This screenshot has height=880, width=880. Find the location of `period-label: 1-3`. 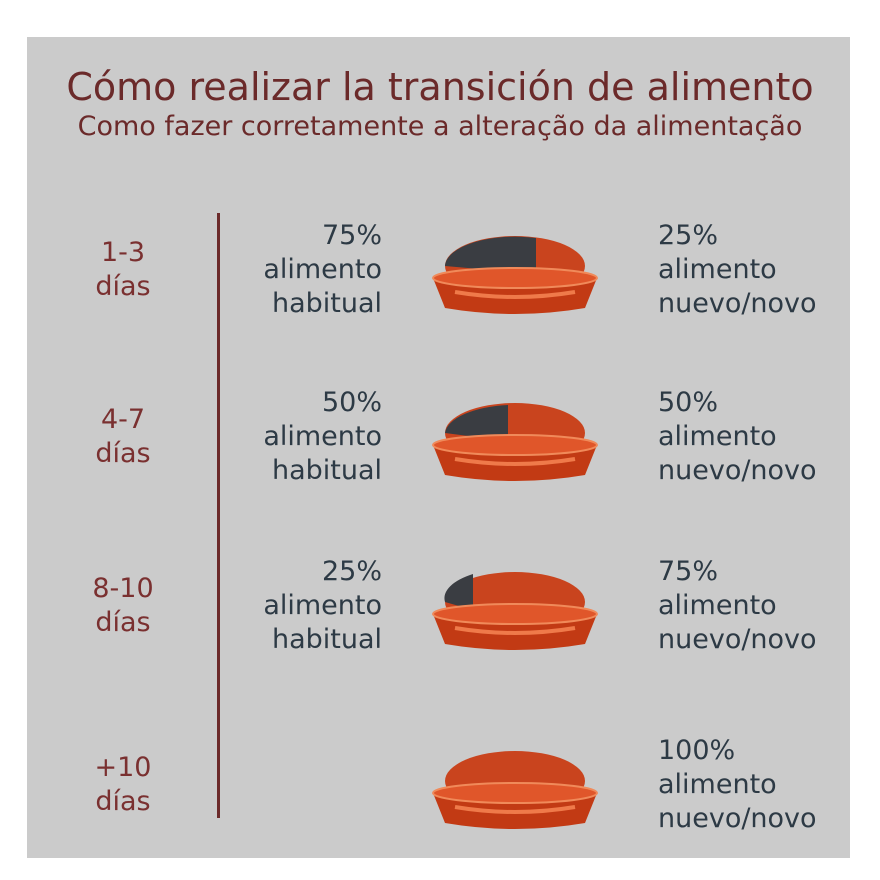

period-label: 1-3 is located at coordinates (123, 252).